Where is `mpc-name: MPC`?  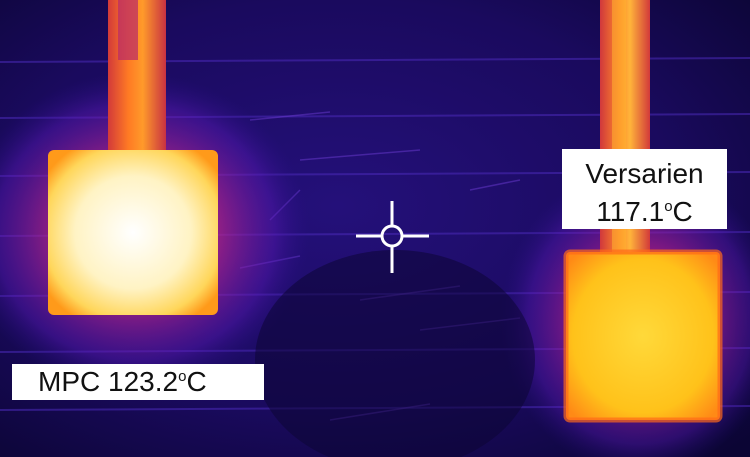
mpc-name: MPC is located at coordinates (69, 381).